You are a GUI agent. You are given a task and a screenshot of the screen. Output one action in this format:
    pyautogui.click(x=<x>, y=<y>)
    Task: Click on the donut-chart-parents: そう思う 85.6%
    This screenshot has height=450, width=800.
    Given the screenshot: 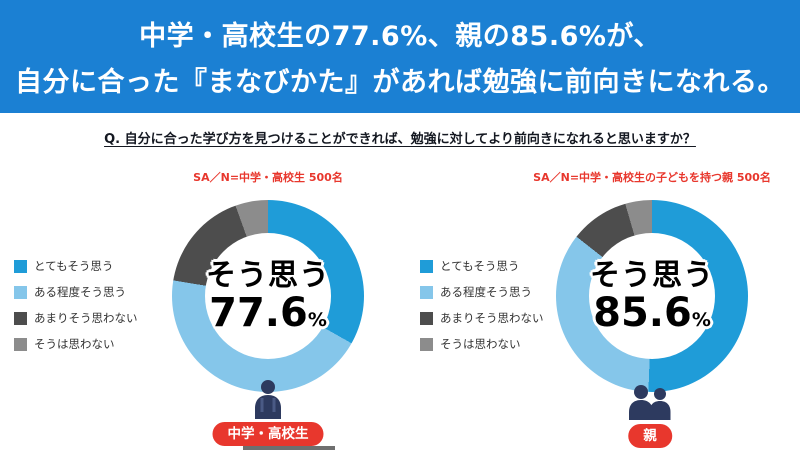 What is the action you would take?
    pyautogui.click(x=652, y=296)
    